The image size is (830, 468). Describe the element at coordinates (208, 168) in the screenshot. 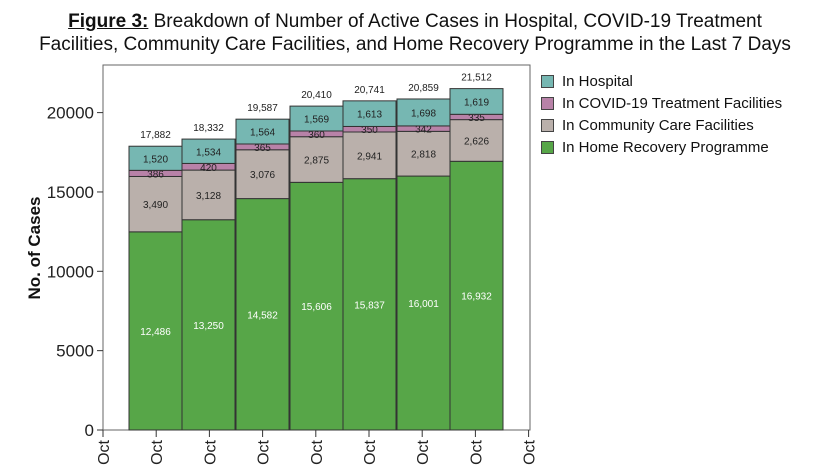

I see `bar-value-label: 420` at that location.